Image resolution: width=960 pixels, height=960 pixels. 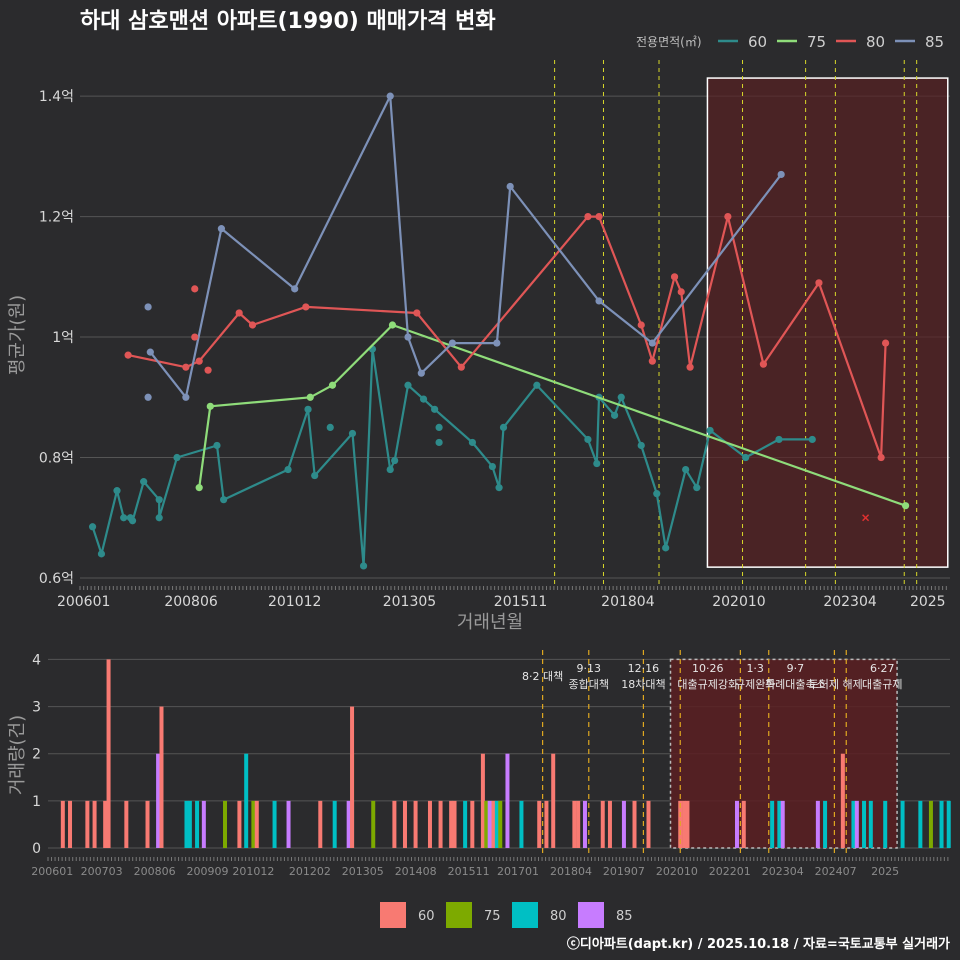 I want to click on policy-label: 6·27, so click(x=882, y=668).